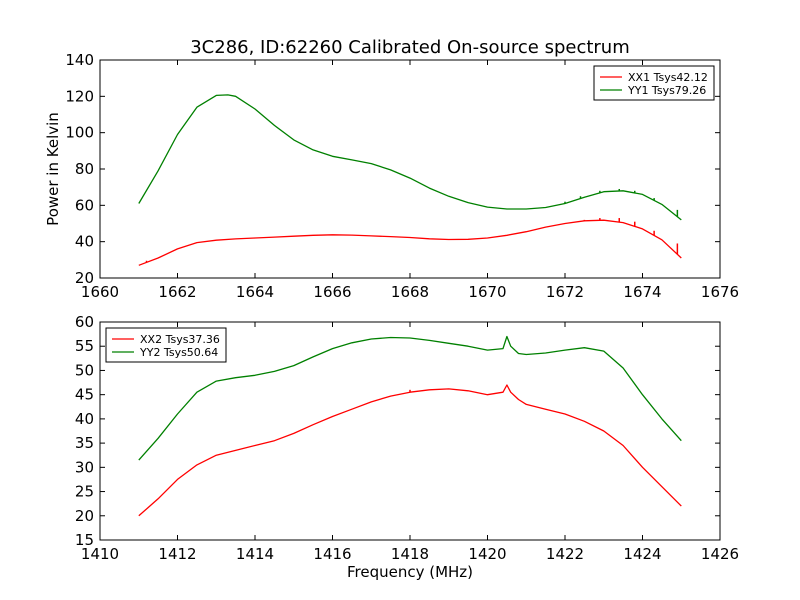  I want to click on y-tick-label: 120, so click(79, 96).